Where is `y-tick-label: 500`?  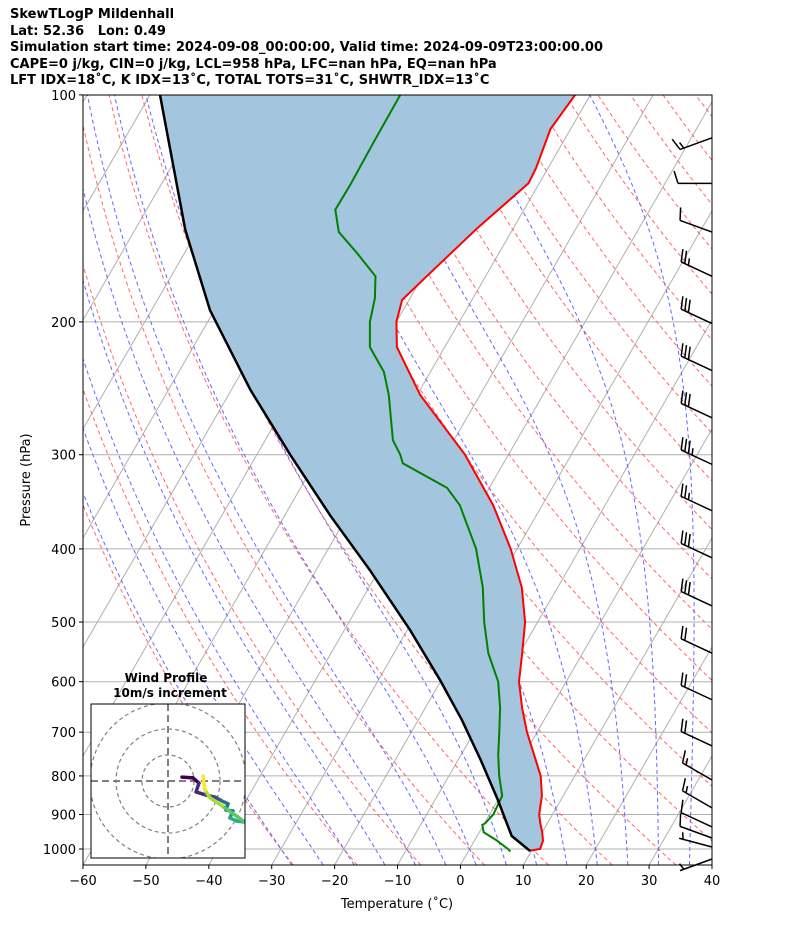 y-tick-label: 500 is located at coordinates (63, 623).